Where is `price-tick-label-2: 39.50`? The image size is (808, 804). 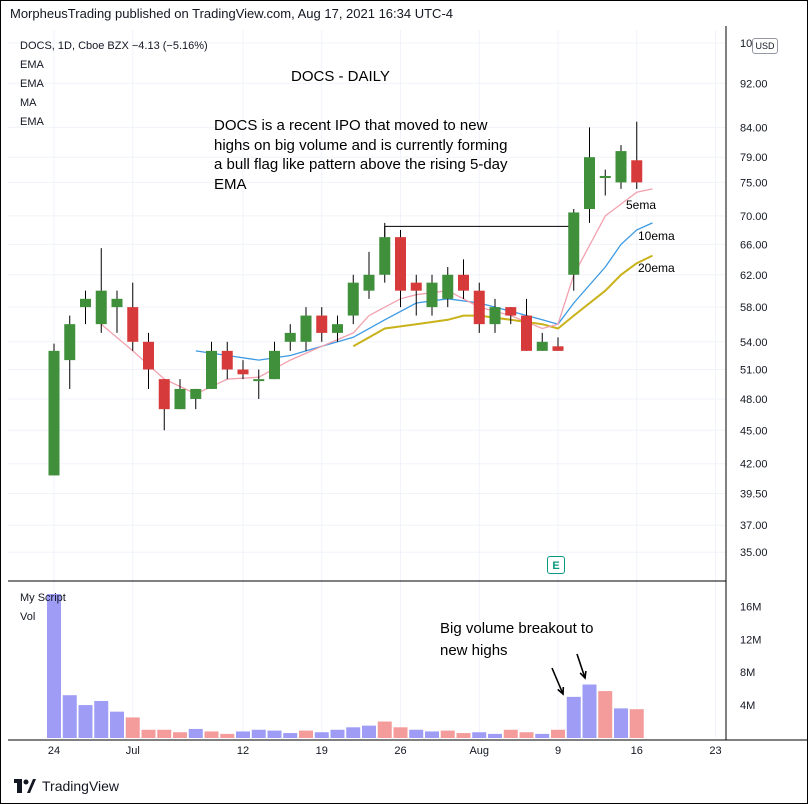 price-tick-label-2: 39.50 is located at coordinates (754, 495).